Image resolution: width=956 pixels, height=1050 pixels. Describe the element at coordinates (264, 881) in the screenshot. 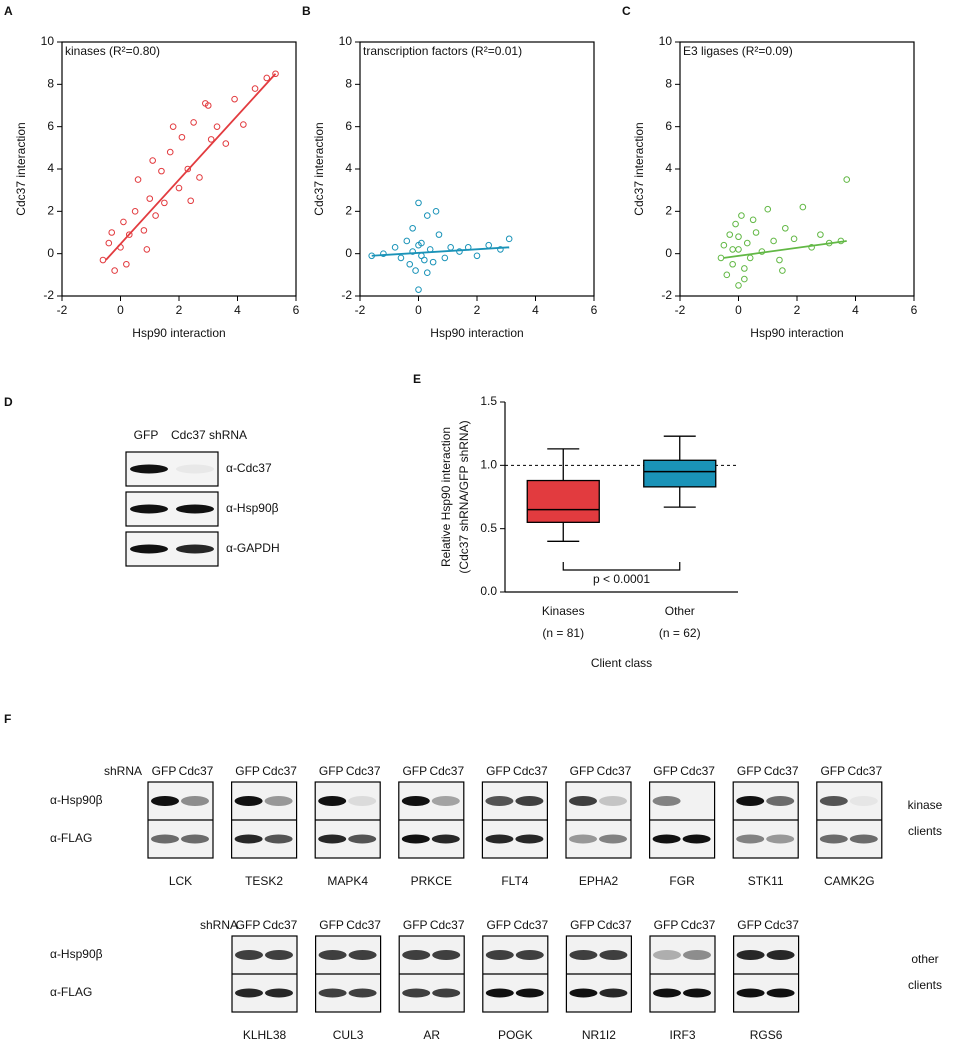

I see `client-name: TESK2` at that location.